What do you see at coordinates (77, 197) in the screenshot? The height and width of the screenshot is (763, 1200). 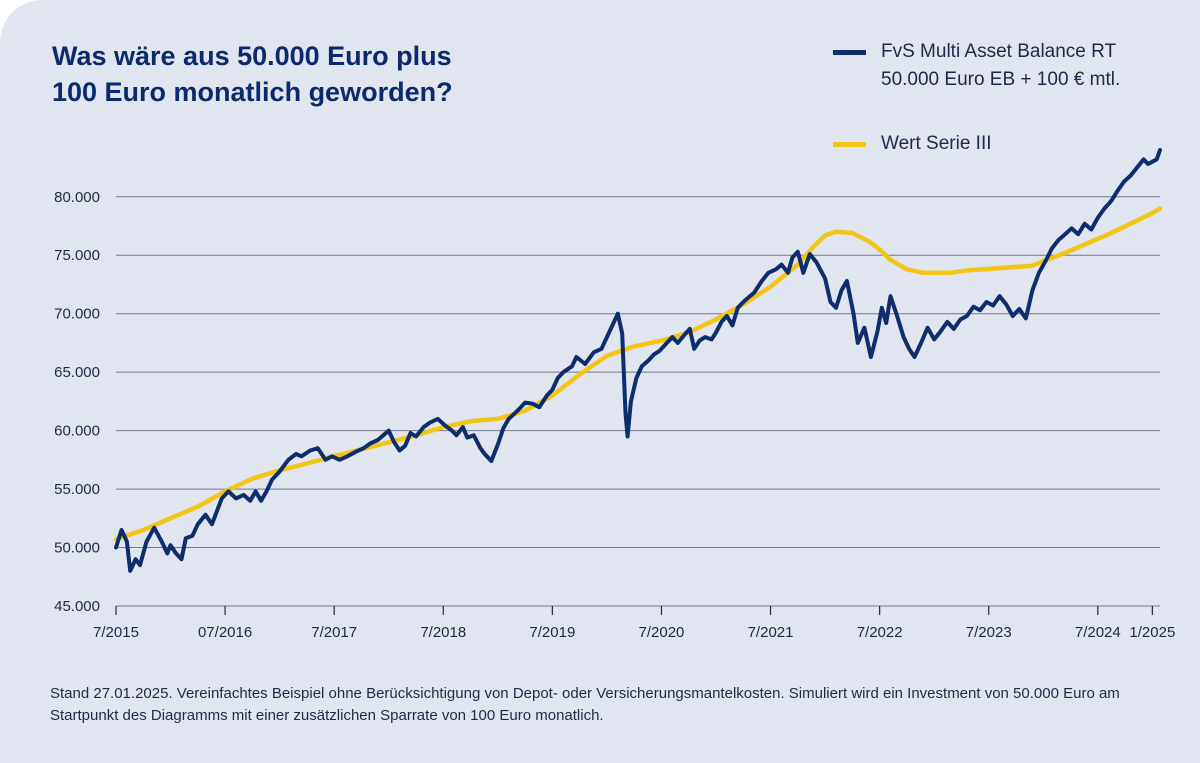 I see `y-tick-label: 80.000` at bounding box center [77, 197].